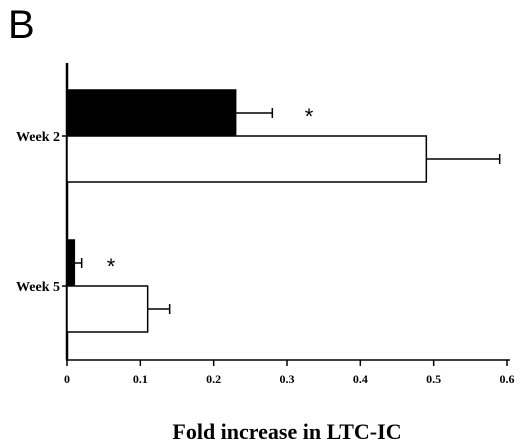 Image resolution: width=520 pixels, height=441 pixels. What do you see at coordinates (140, 379) in the screenshot?
I see `x-tick-label: 0.1` at bounding box center [140, 379].